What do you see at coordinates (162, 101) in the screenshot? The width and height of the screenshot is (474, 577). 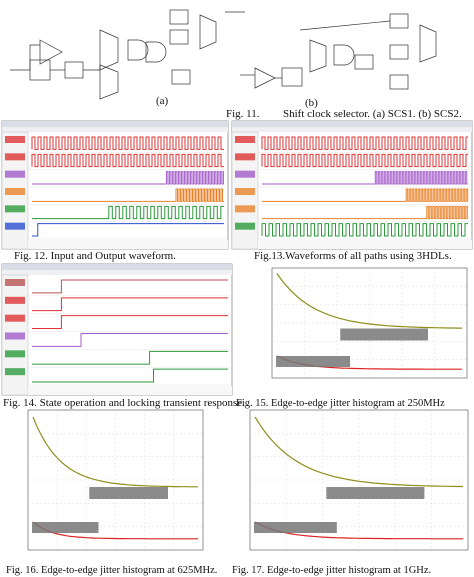 I see `subfigure-label: (a)` at bounding box center [162, 101].